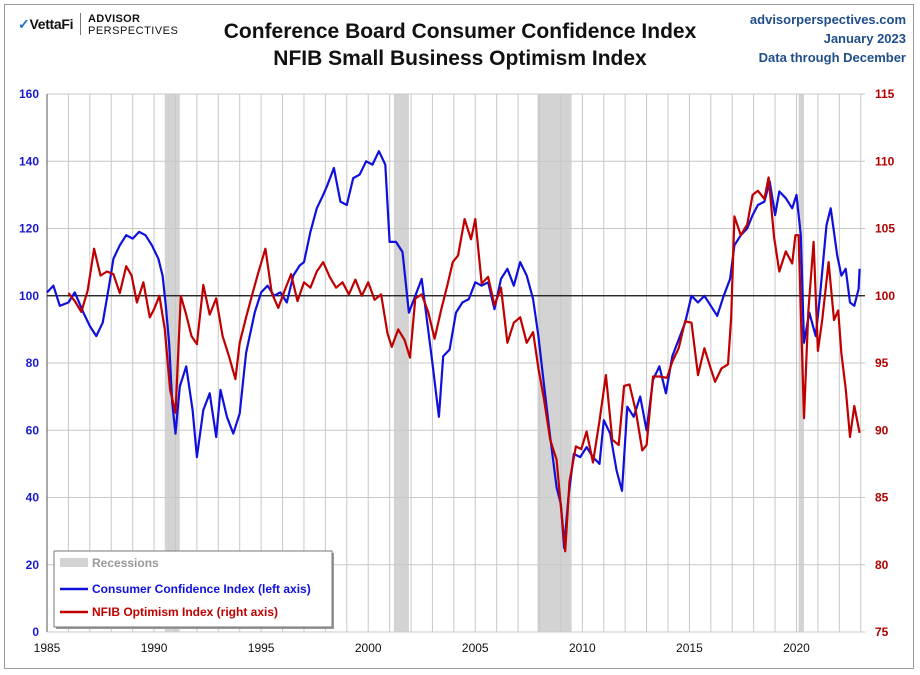 This screenshot has width=920, height=675. Describe the element at coordinates (882, 632) in the screenshot. I see `right-axis-tick-0: 75` at that location.